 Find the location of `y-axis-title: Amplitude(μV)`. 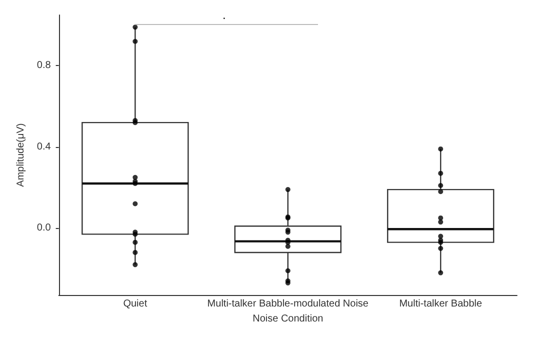

y-axis-title: Amplitude(μV) is located at coordinates (21, 155).